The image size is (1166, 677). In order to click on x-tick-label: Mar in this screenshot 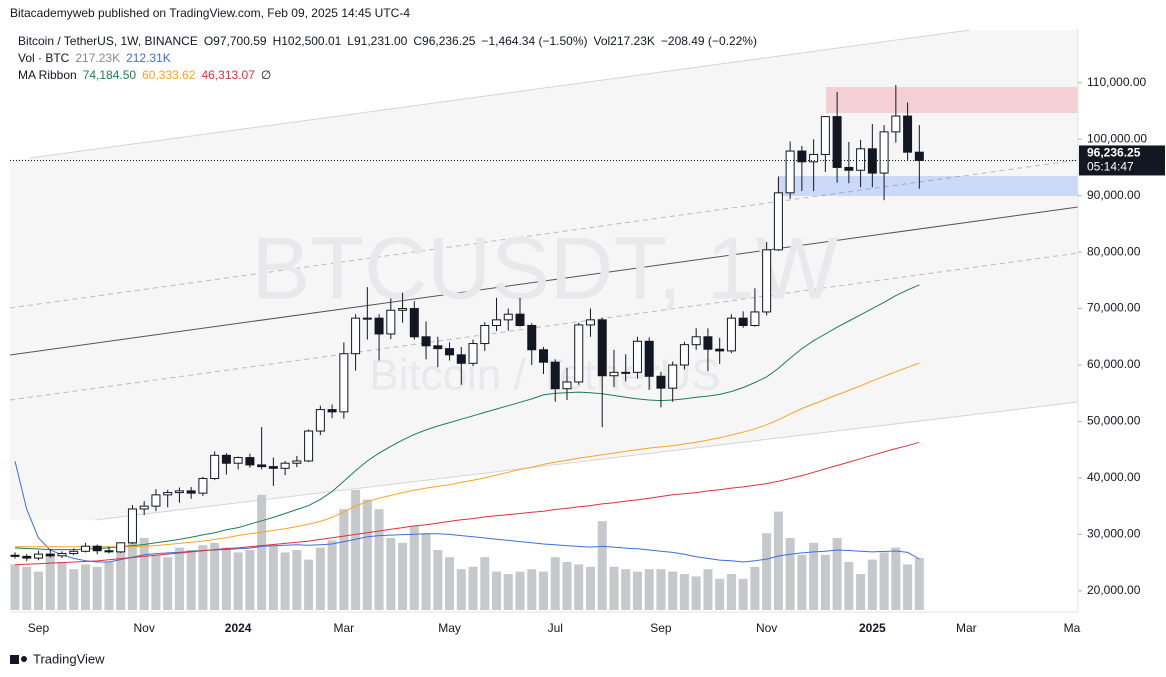, I will do `click(344, 628)`.